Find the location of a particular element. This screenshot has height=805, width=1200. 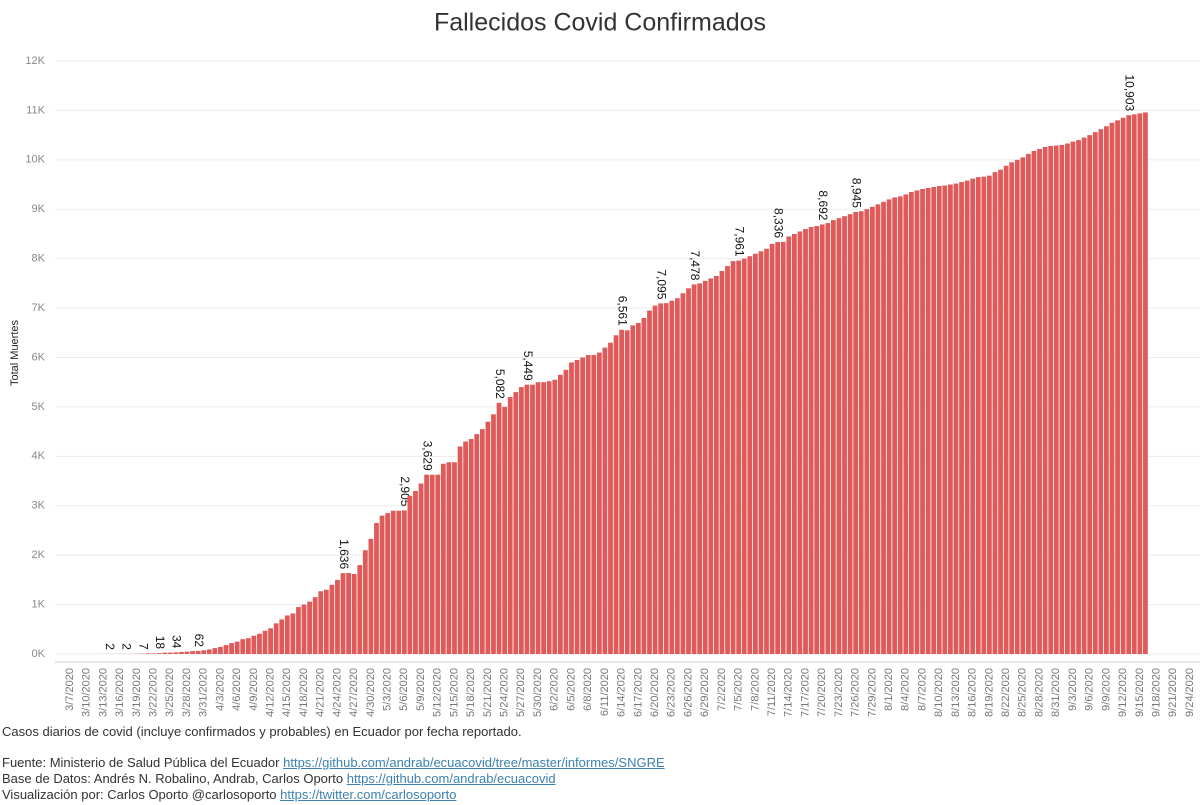

y-tick-label: 4K is located at coordinates (39, 456).